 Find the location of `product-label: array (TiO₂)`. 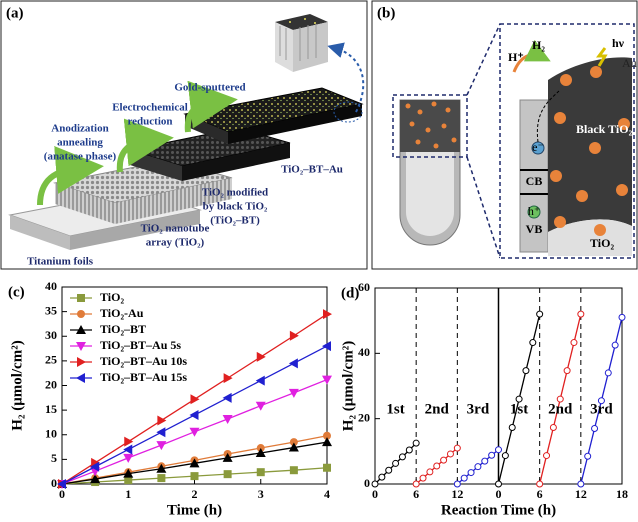

product-label: array (TiO₂) is located at coordinates (175, 243).